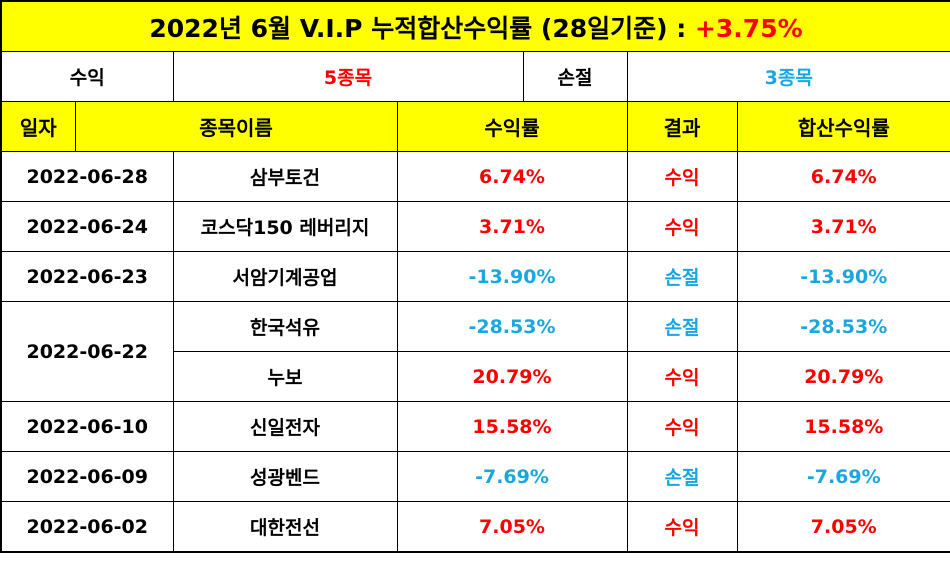 Image resolution: width=950 pixels, height=562 pixels. What do you see at coordinates (285, 326) in the screenshot?
I see `row-name: 한국석유` at bounding box center [285, 326].